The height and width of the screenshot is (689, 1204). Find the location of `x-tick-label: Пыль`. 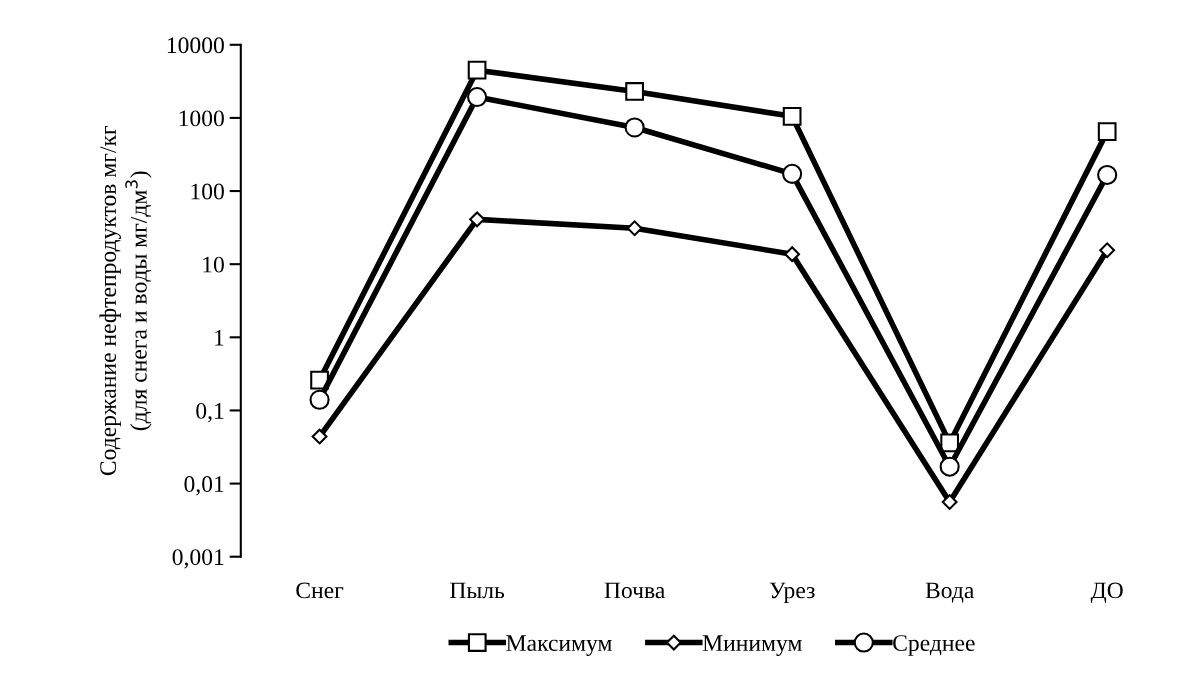

x-tick-label: Пыль is located at coordinates (477, 590).